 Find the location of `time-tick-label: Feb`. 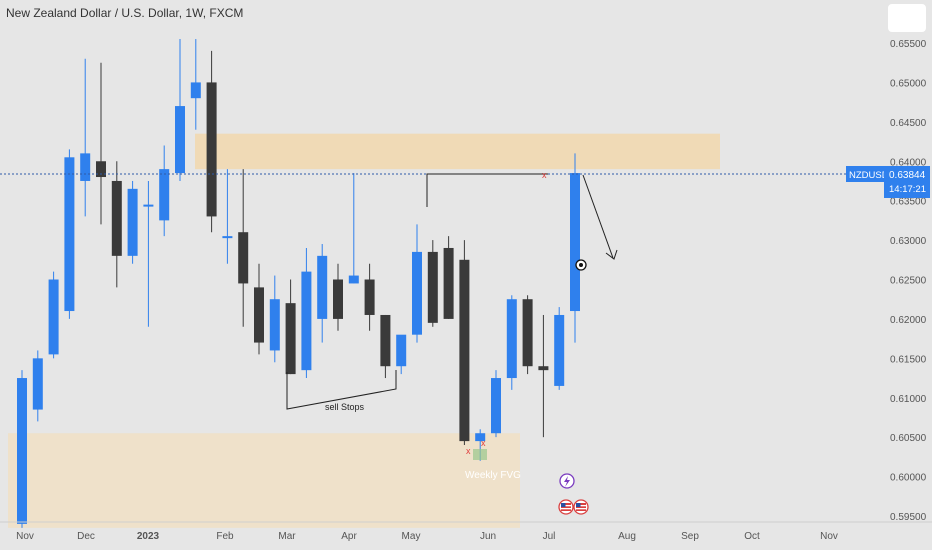

time-tick-label: Feb is located at coordinates (225, 536).